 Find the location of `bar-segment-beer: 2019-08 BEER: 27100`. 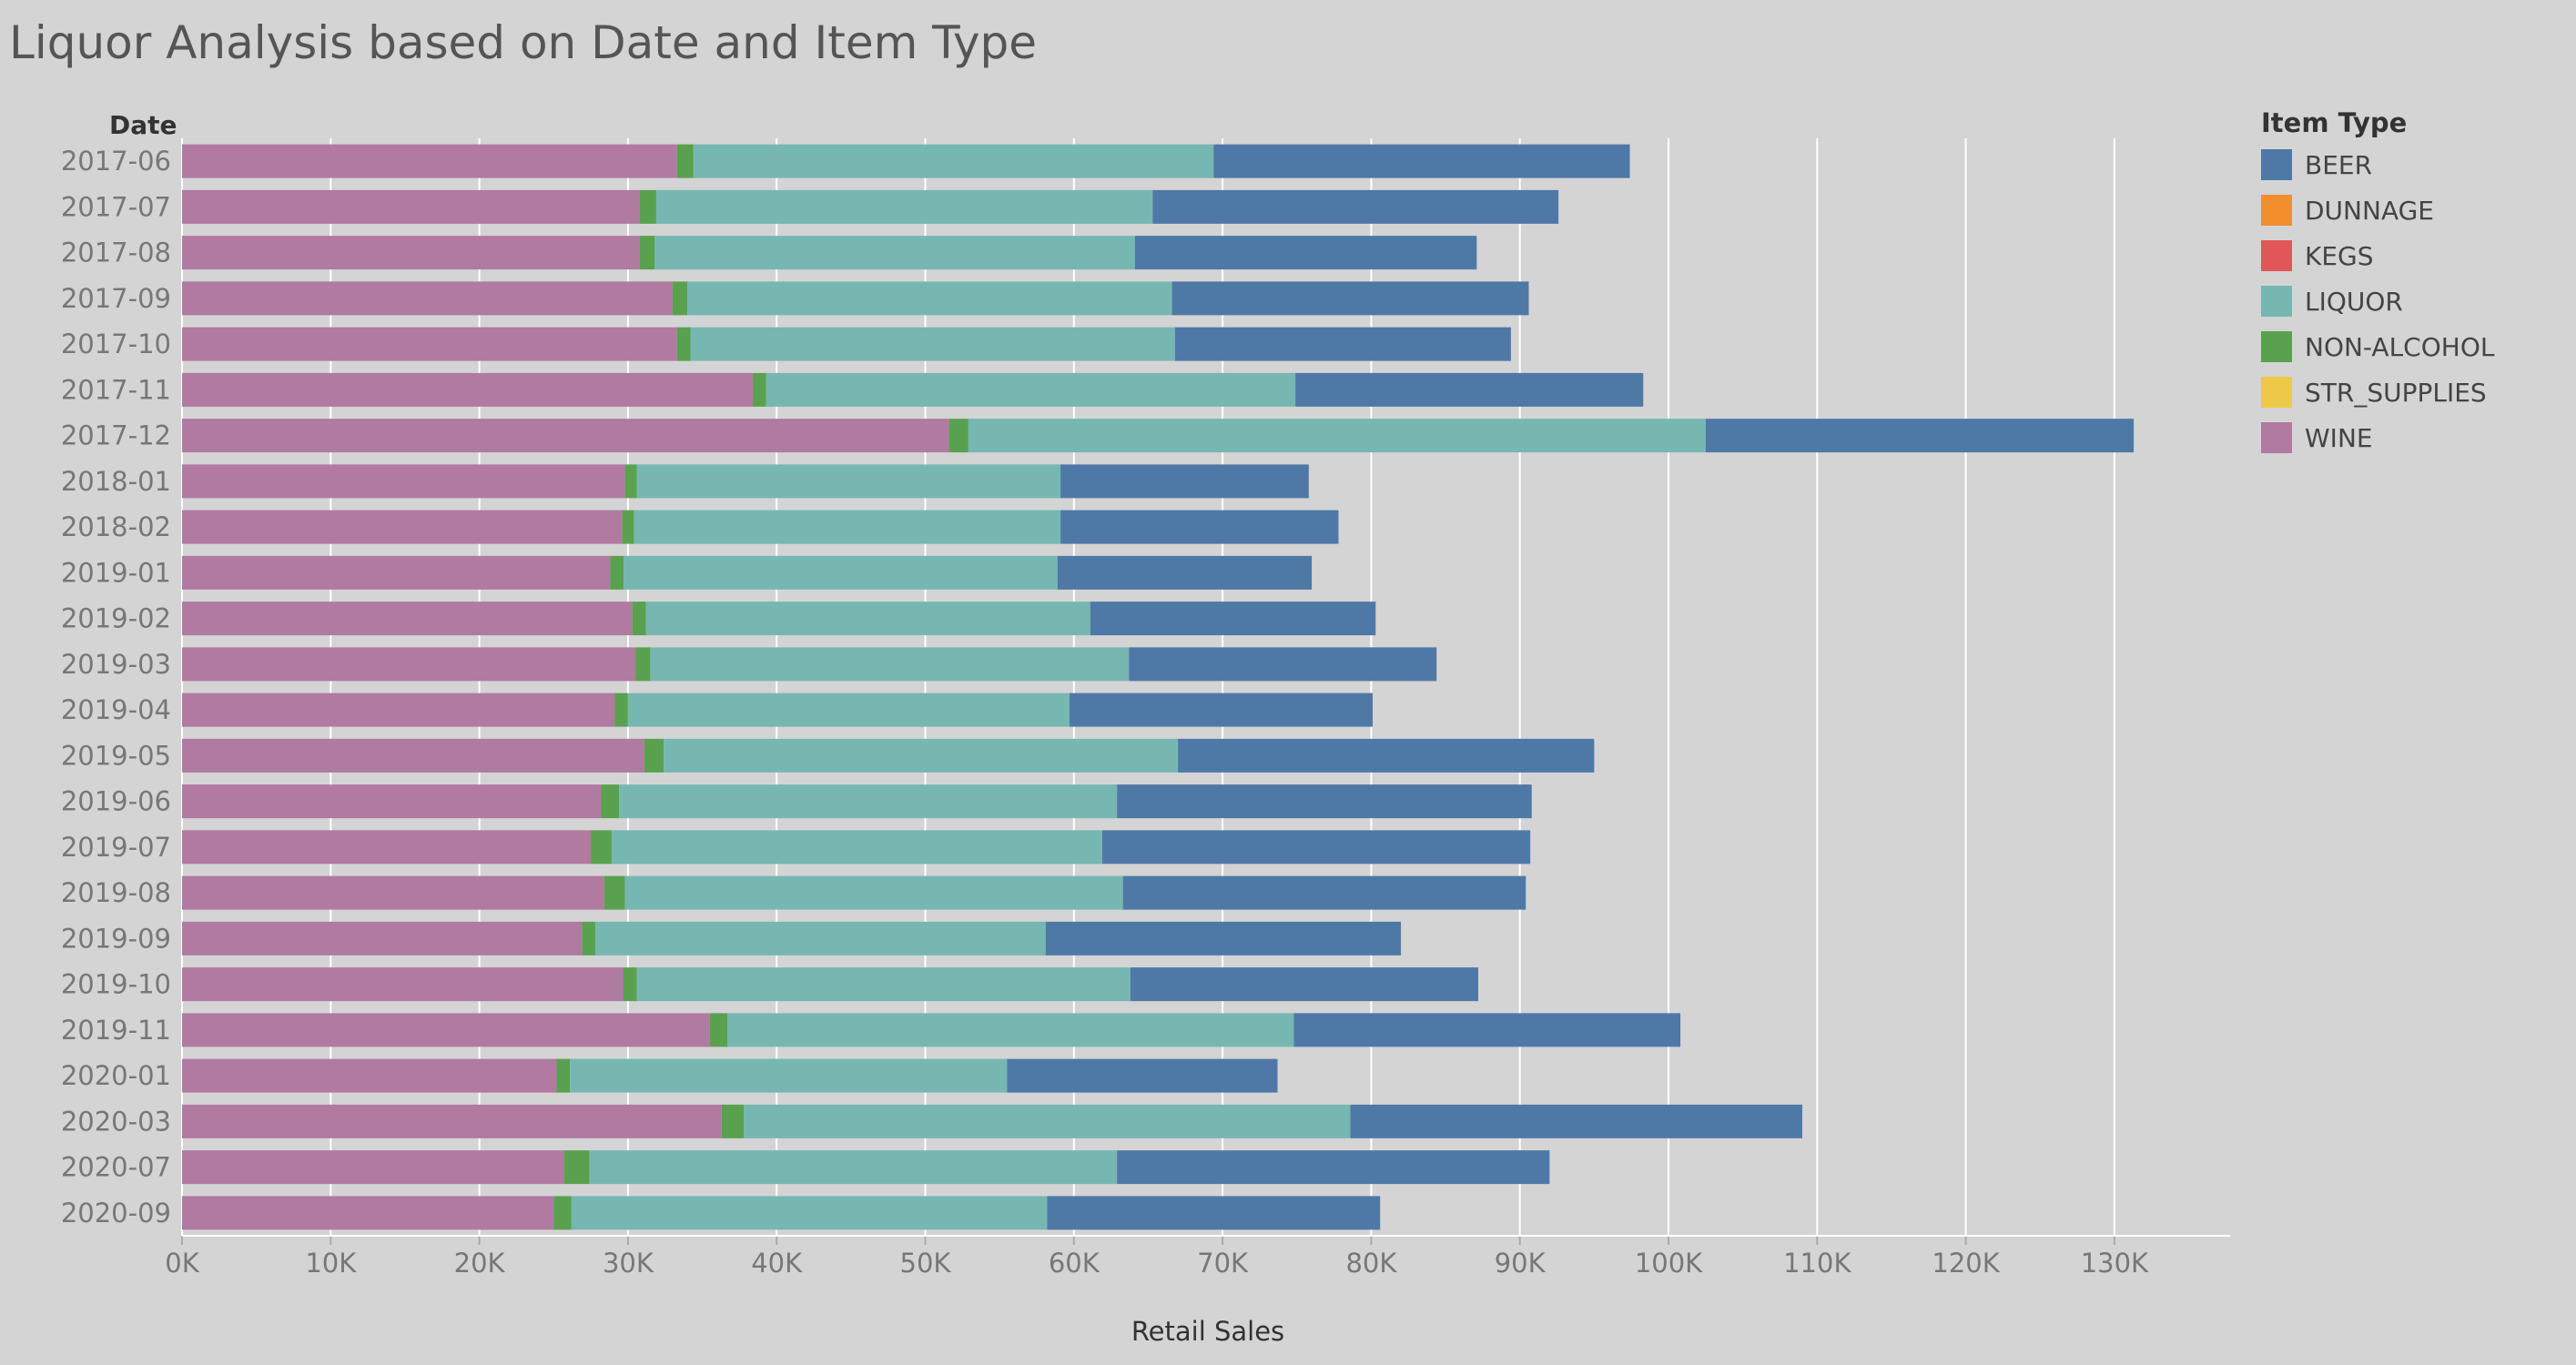

bar-segment-beer: 2019-08 BEER: 27100 is located at coordinates (1324, 893).